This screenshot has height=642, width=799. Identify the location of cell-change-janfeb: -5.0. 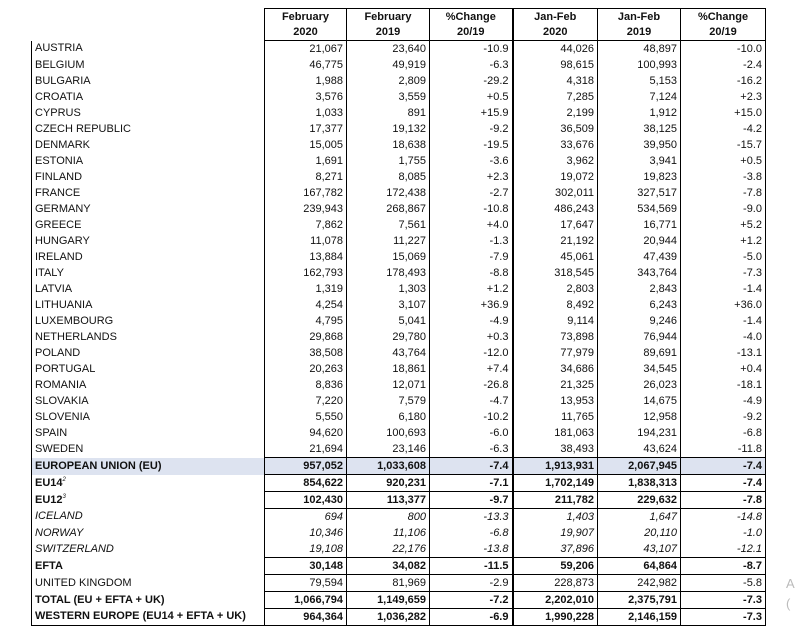
(723, 257).